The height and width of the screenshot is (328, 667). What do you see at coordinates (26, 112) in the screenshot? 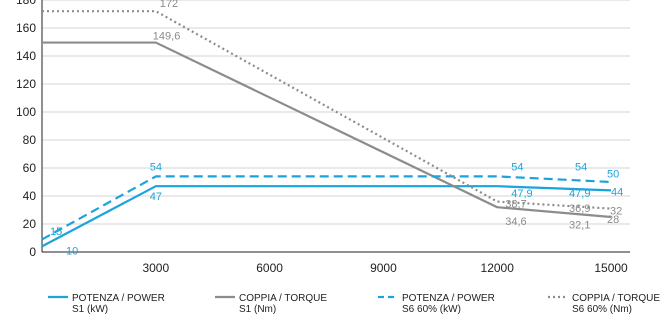
I see `y-tick-label-5: 100` at bounding box center [26, 112].